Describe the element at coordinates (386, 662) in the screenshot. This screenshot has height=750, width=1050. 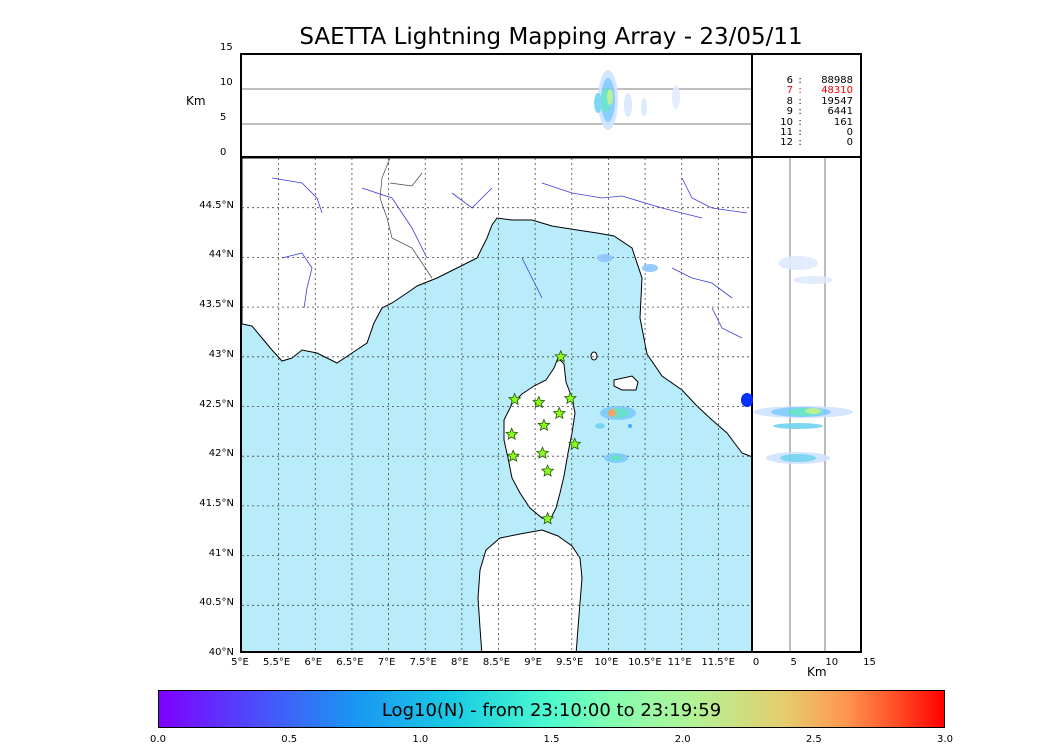
I see `longitude-tick-label: 7°E` at that location.